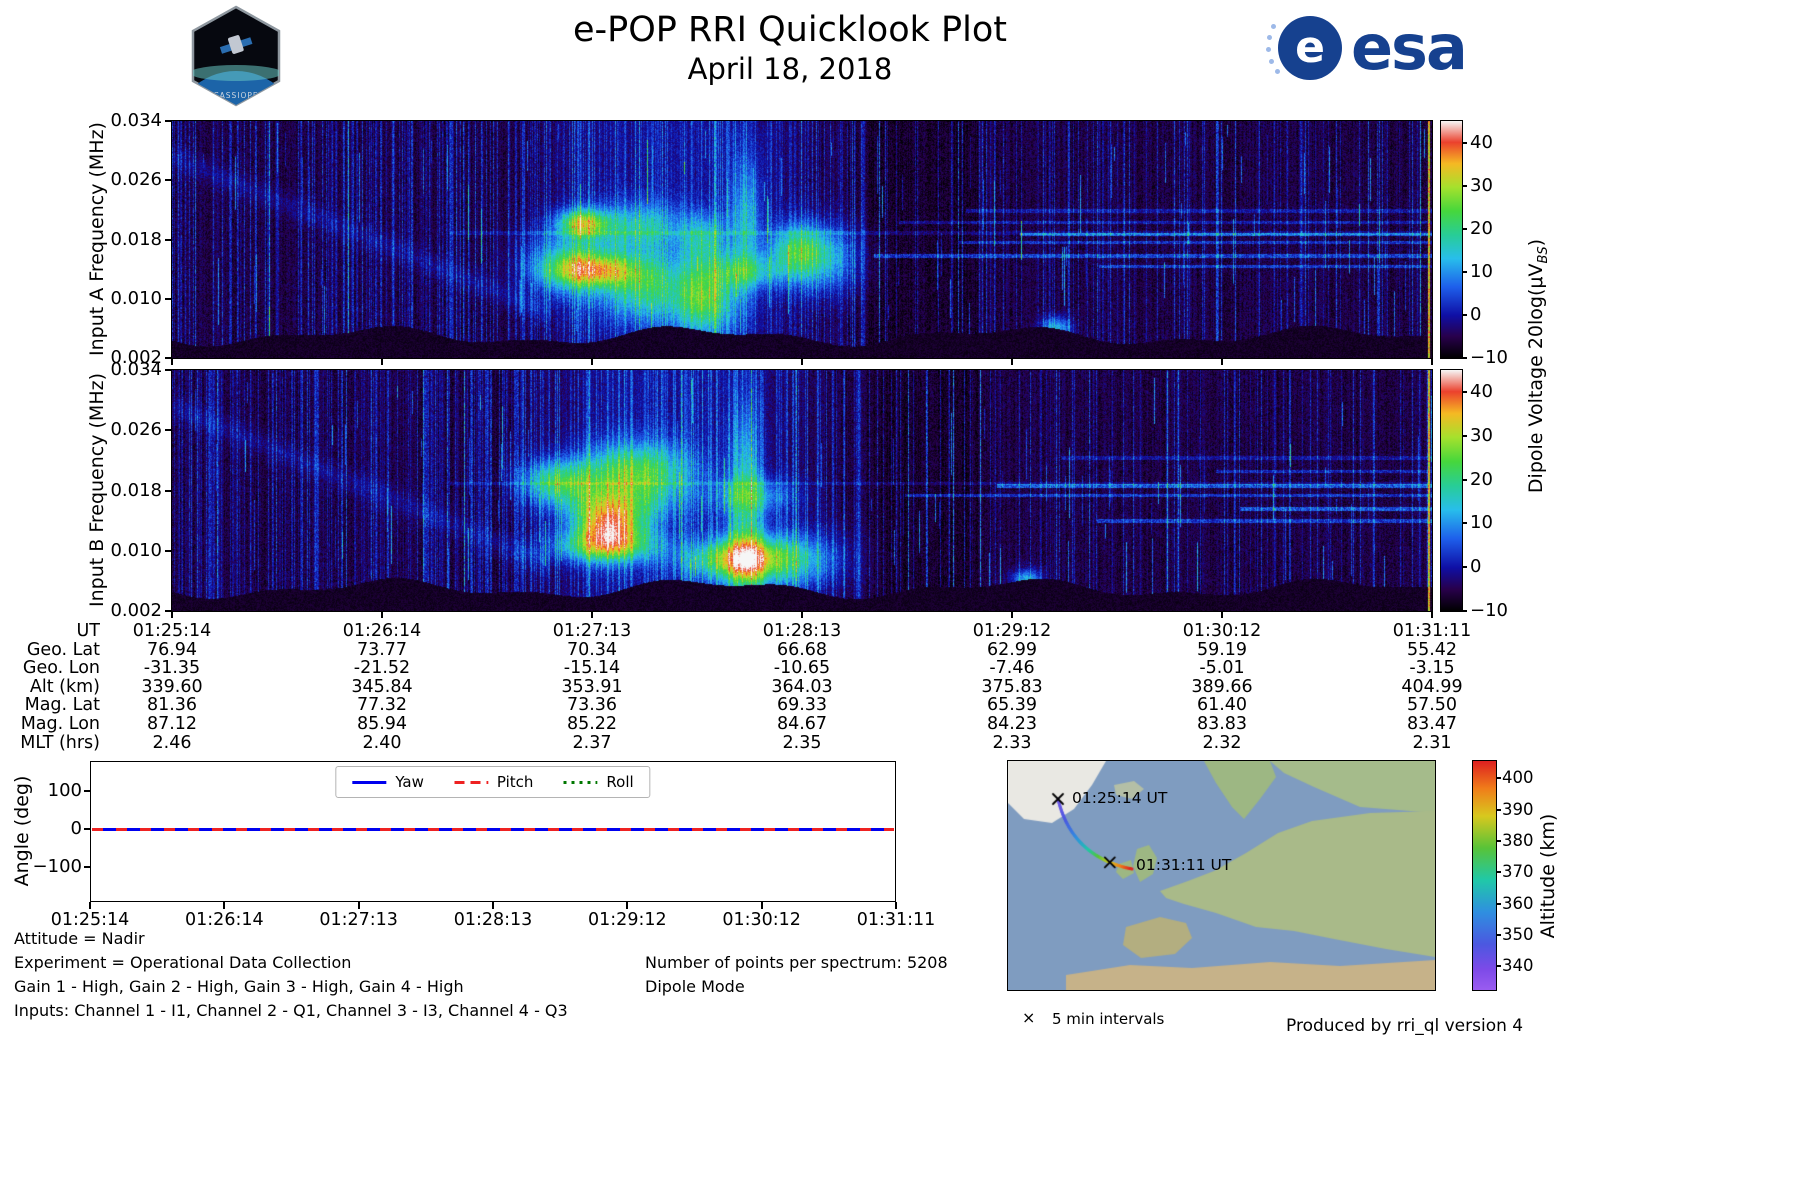 Image resolution: width=1800 pixels, height=1200 pixels. What do you see at coordinates (1536, 378) in the screenshot?
I see `colorbar-label-text: Dipole Voltage 20log(μV` at bounding box center [1536, 378].